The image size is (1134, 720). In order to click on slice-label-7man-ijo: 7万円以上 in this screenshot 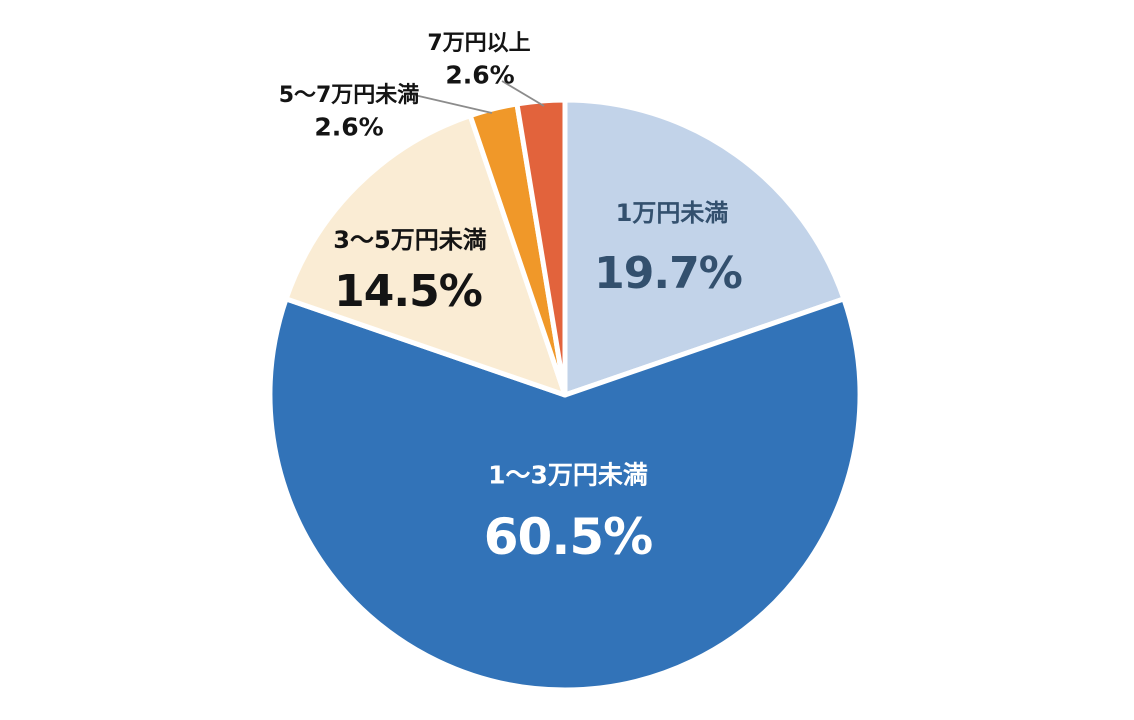, I will do `click(479, 43)`.